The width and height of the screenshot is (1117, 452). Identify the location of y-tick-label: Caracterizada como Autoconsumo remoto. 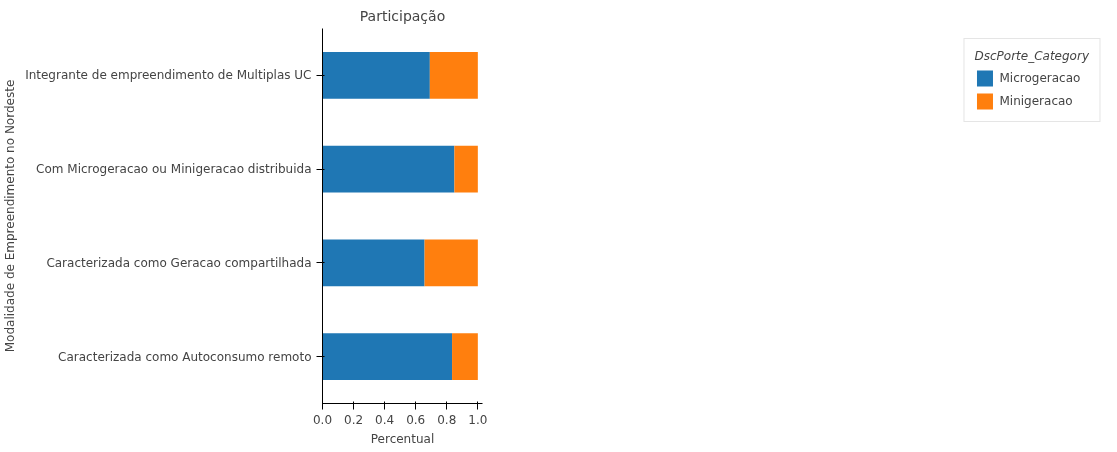
(185, 356).